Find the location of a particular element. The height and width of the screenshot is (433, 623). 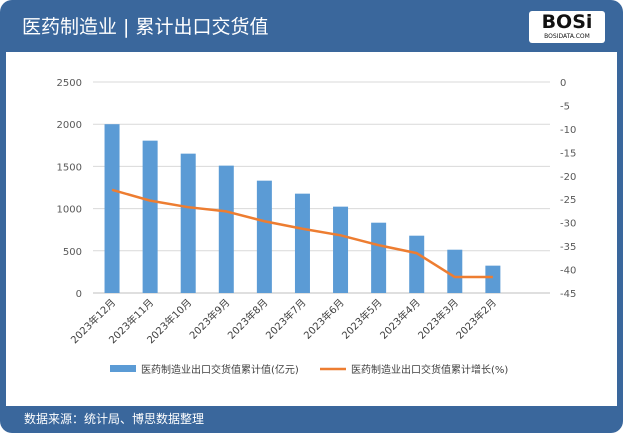

page-title: 医药制造业 | 累计出口交货值 is located at coordinates (145, 27).